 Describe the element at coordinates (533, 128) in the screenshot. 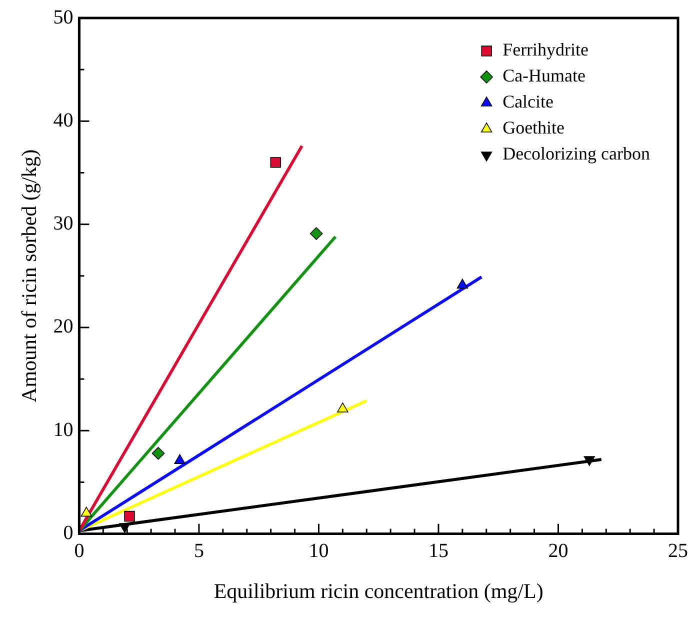

I see `legend-label: Goethite` at that location.